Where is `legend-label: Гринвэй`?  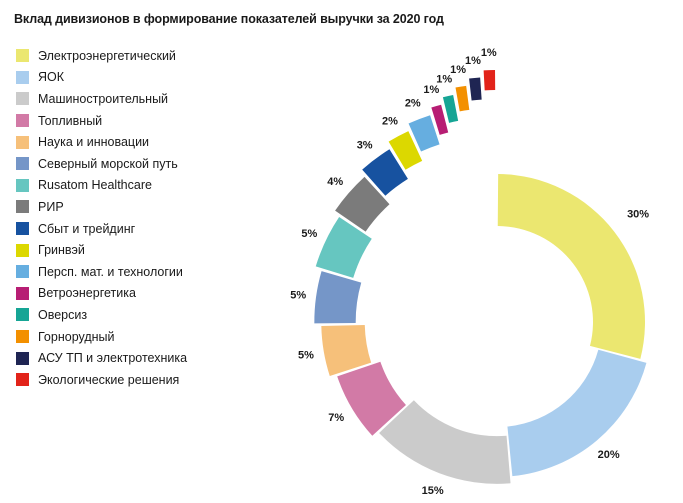
legend-label: Гринвэй is located at coordinates (61, 250).